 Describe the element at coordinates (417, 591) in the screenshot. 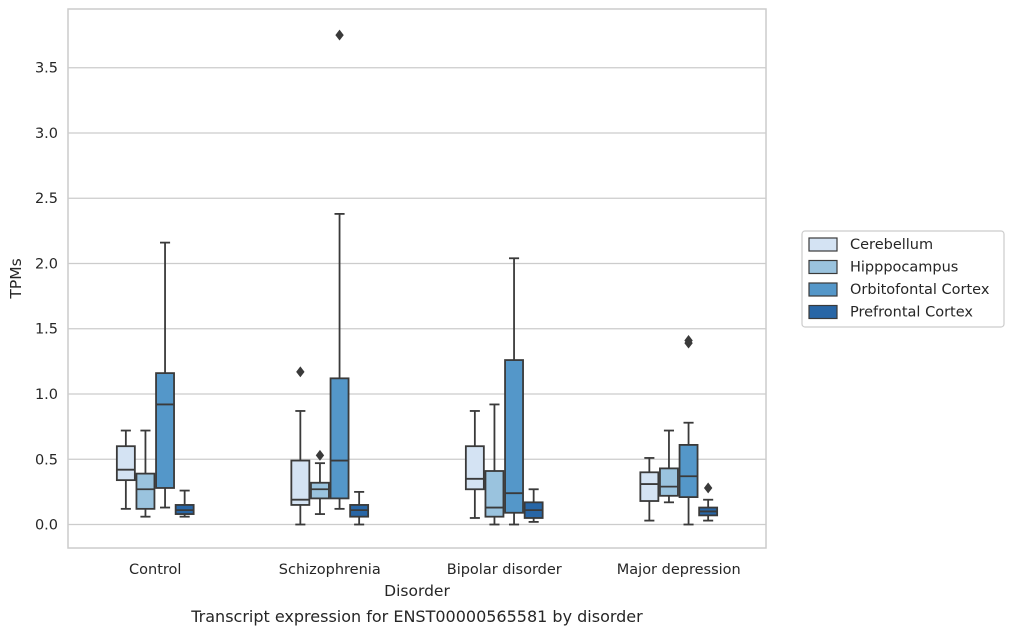

I see `x-axis-label: Disorder` at that location.